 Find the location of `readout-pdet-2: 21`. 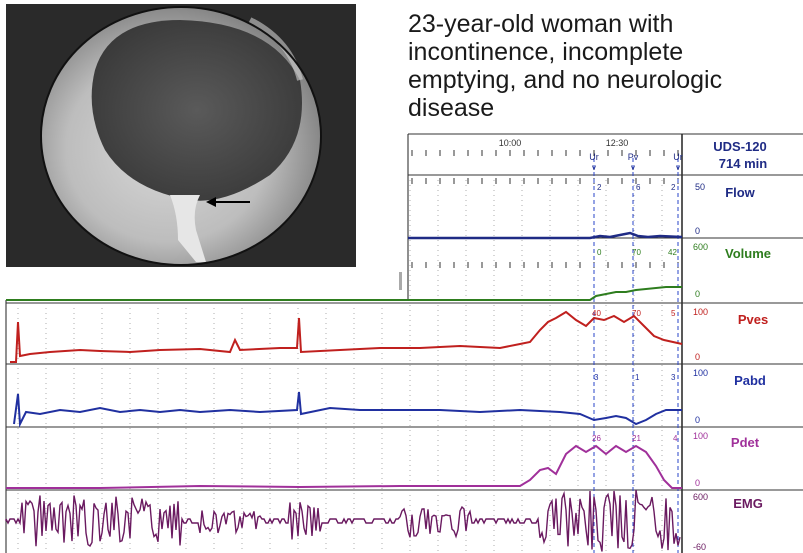

readout-pdet-2: 21 is located at coordinates (636, 438).